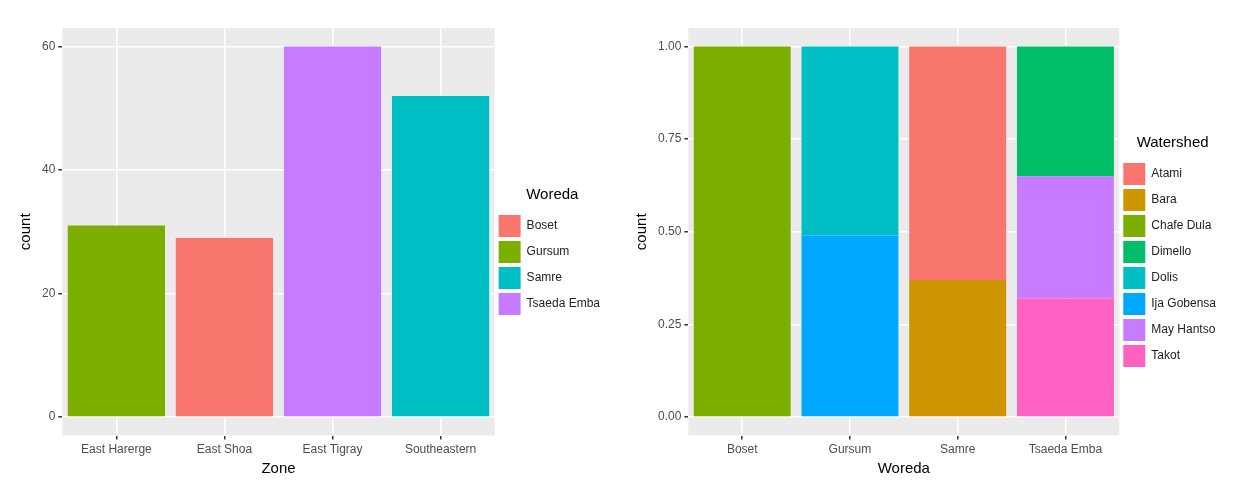 Image resolution: width=1242 pixels, height=485 pixels. Describe the element at coordinates (670, 323) in the screenshot. I see `y-tick-label: 0.25` at that location.